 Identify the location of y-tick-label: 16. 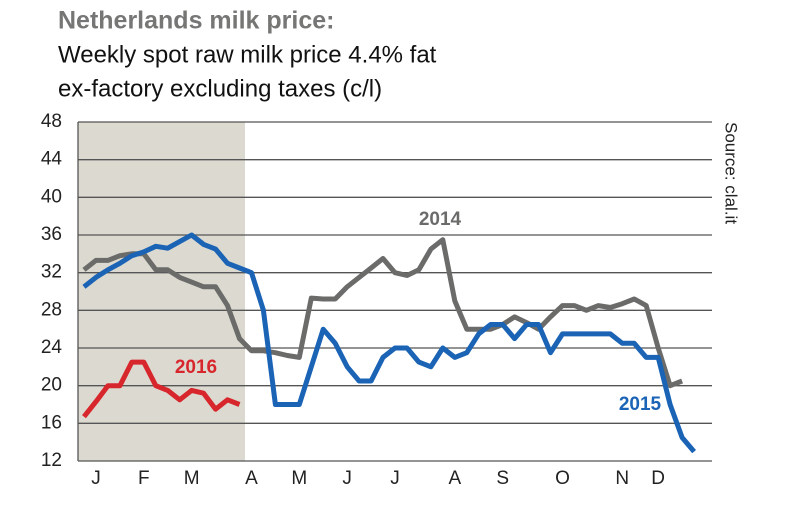
(51, 422).